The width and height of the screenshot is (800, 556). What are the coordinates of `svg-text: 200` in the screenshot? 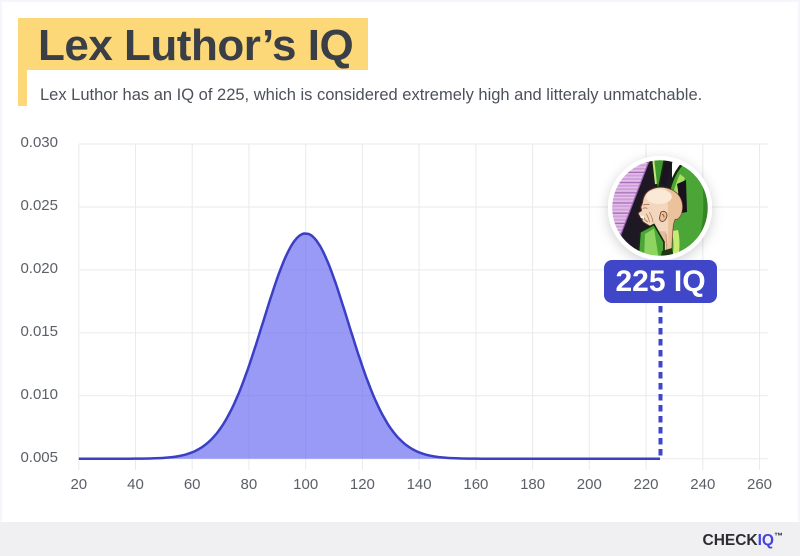 It's located at (589, 484).